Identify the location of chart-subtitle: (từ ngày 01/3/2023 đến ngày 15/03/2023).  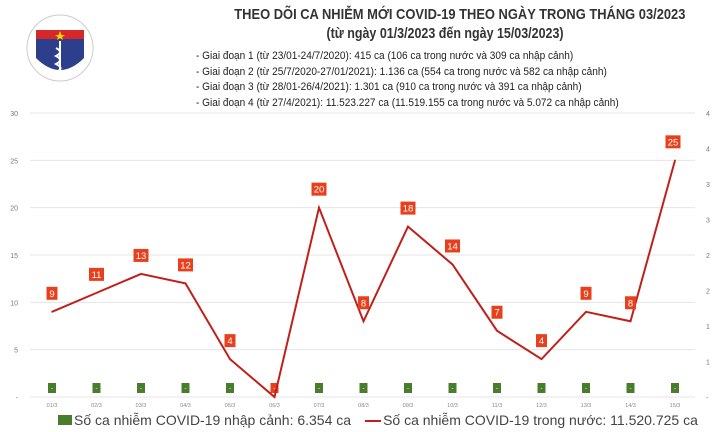
(445, 34).